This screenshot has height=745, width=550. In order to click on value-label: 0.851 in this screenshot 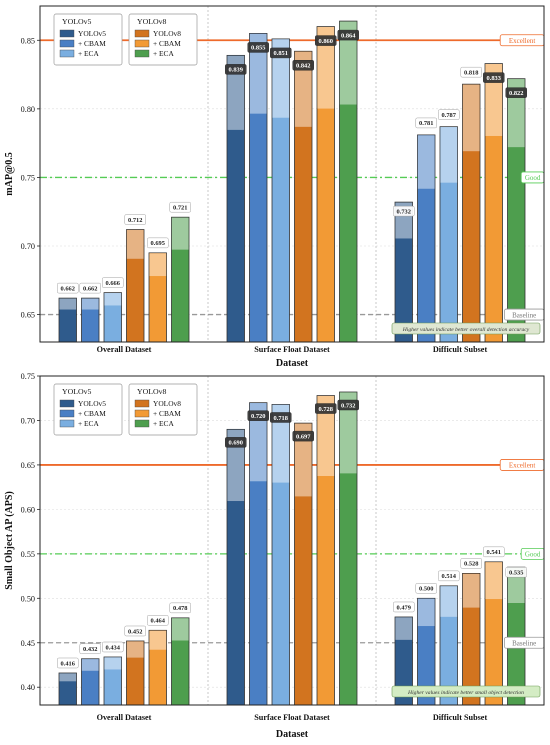, I will do `click(281, 53)`.